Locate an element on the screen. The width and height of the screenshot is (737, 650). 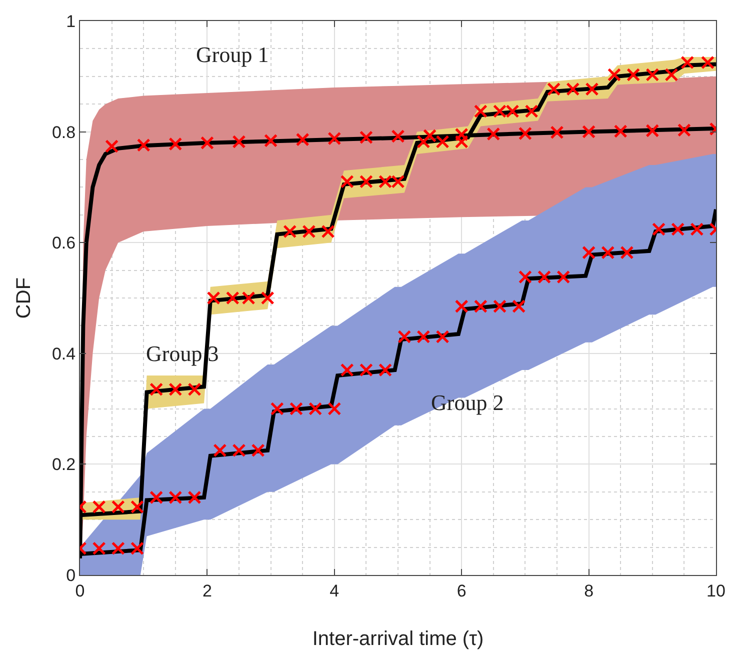
y-tick-label: 1 is located at coordinates (71, 21).